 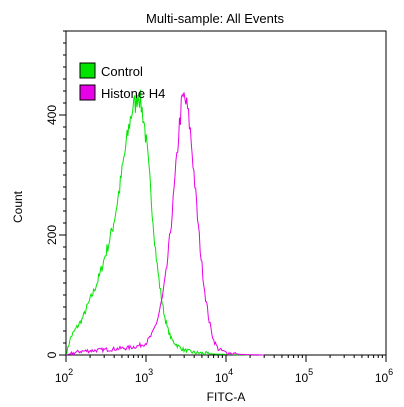 What do you see at coordinates (52, 354) in the screenshot?
I see `y-tick-label: 0` at bounding box center [52, 354].